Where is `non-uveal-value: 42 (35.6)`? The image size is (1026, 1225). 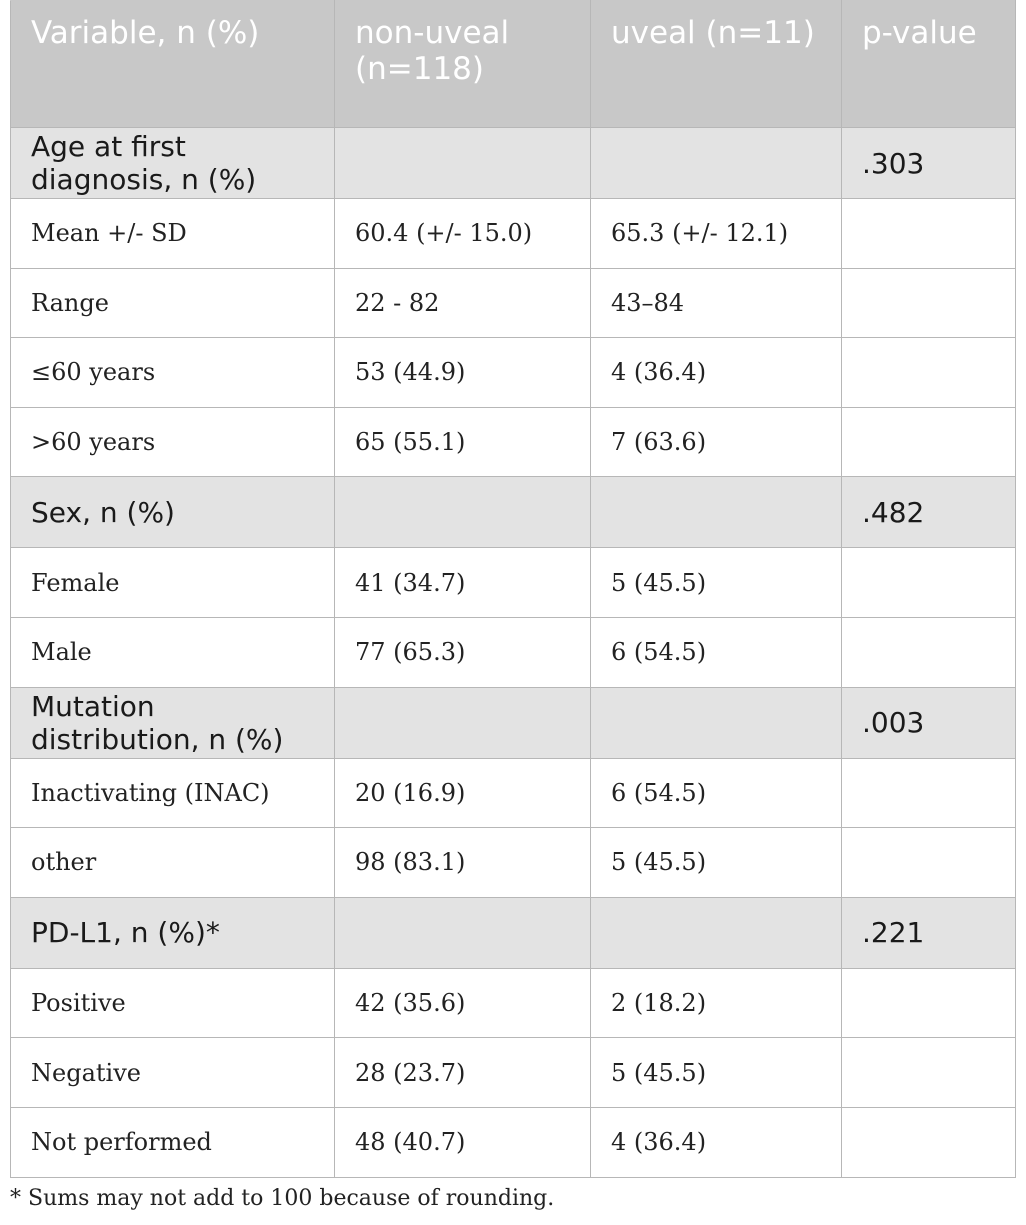
non-uveal-value: 42 (35.6) is located at coordinates (462, 1003).